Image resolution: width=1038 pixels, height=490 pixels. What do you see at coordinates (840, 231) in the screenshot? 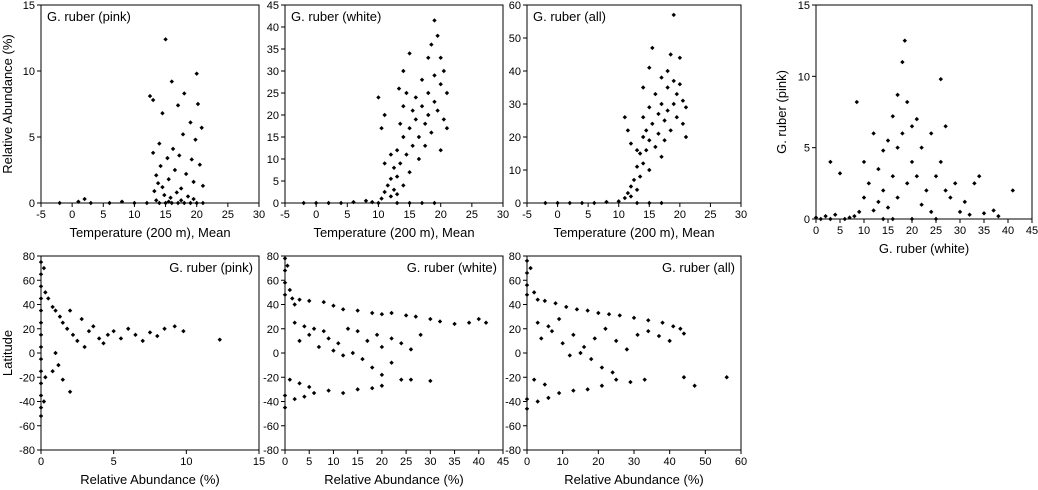
I see `x-tick-label: 5` at bounding box center [840, 231].